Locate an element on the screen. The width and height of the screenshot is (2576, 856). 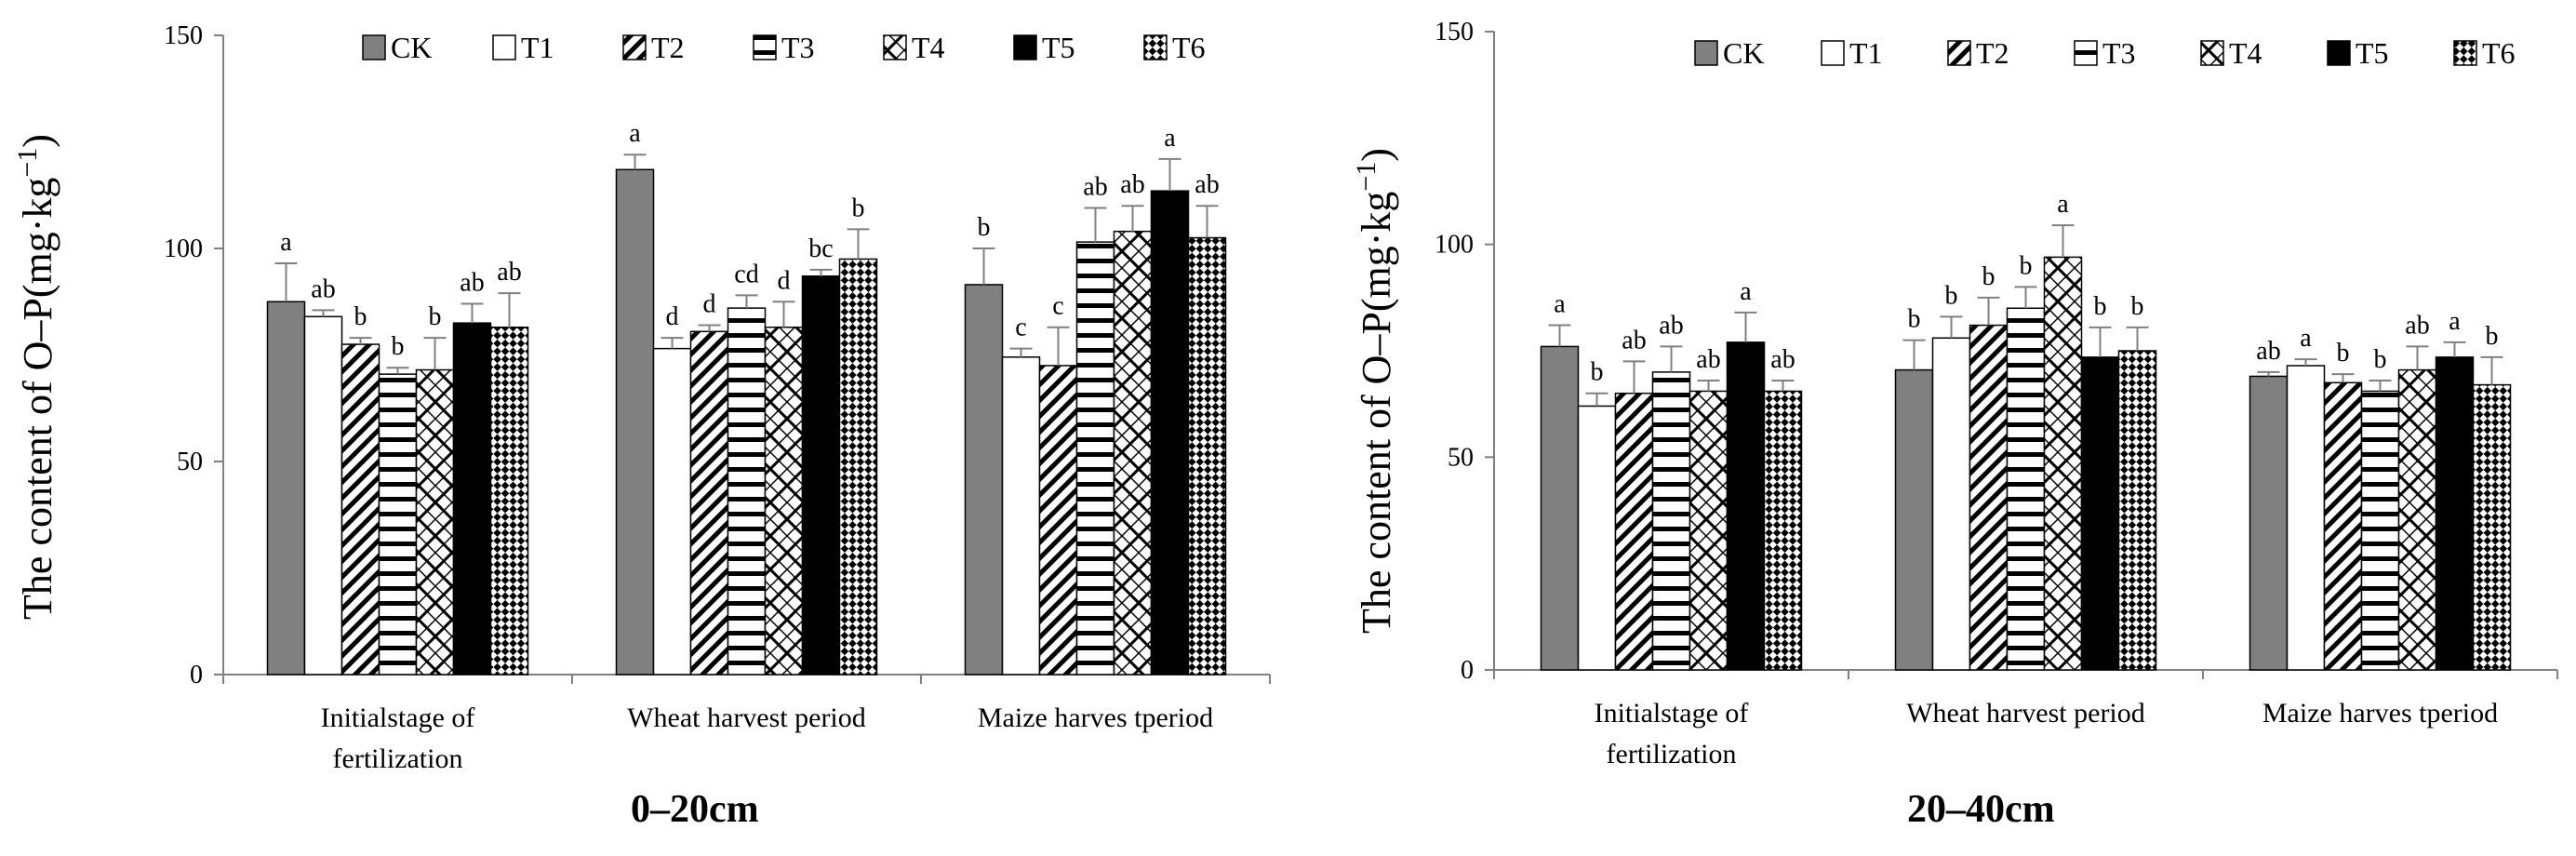
bar-t2-wheat-harvest-period is located at coordinates (709, 502).